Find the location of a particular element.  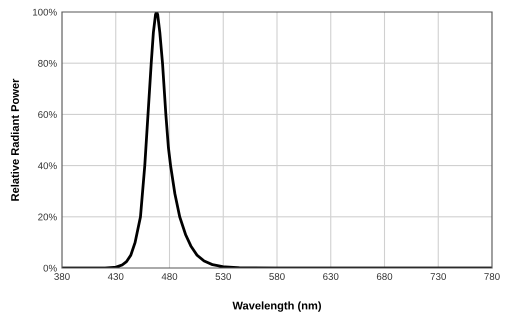

x-tick-label: 430 is located at coordinates (116, 276).